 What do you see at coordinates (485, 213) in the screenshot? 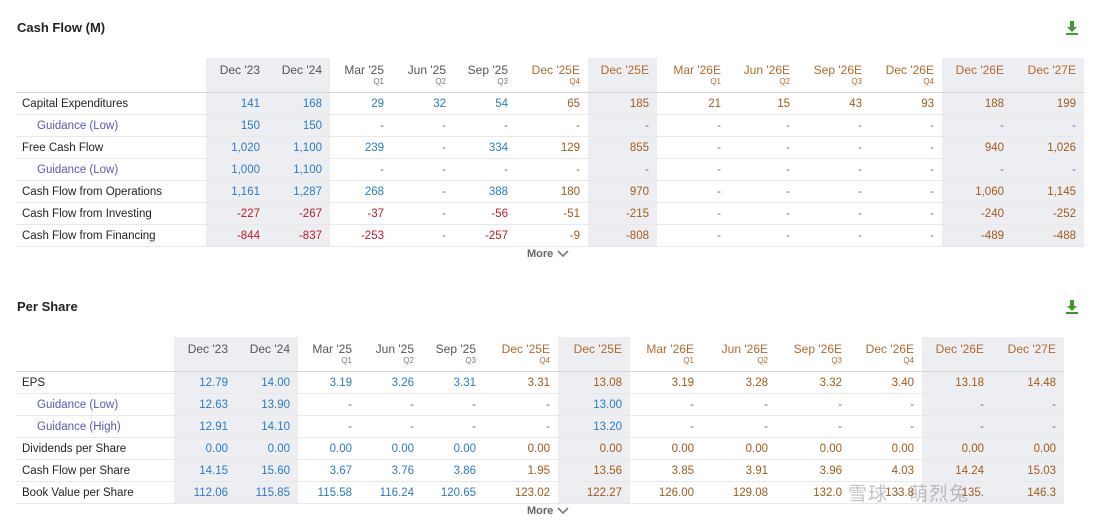
I see `table-cell: -56` at bounding box center [485, 213].